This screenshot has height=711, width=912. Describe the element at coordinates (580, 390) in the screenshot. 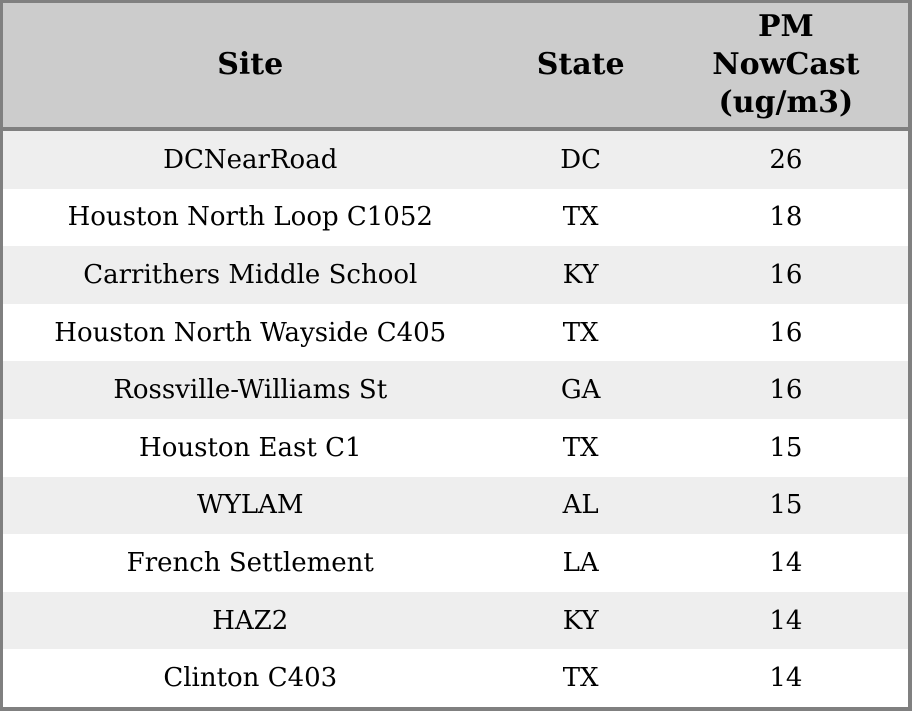

I see `cell-state: GA` at that location.